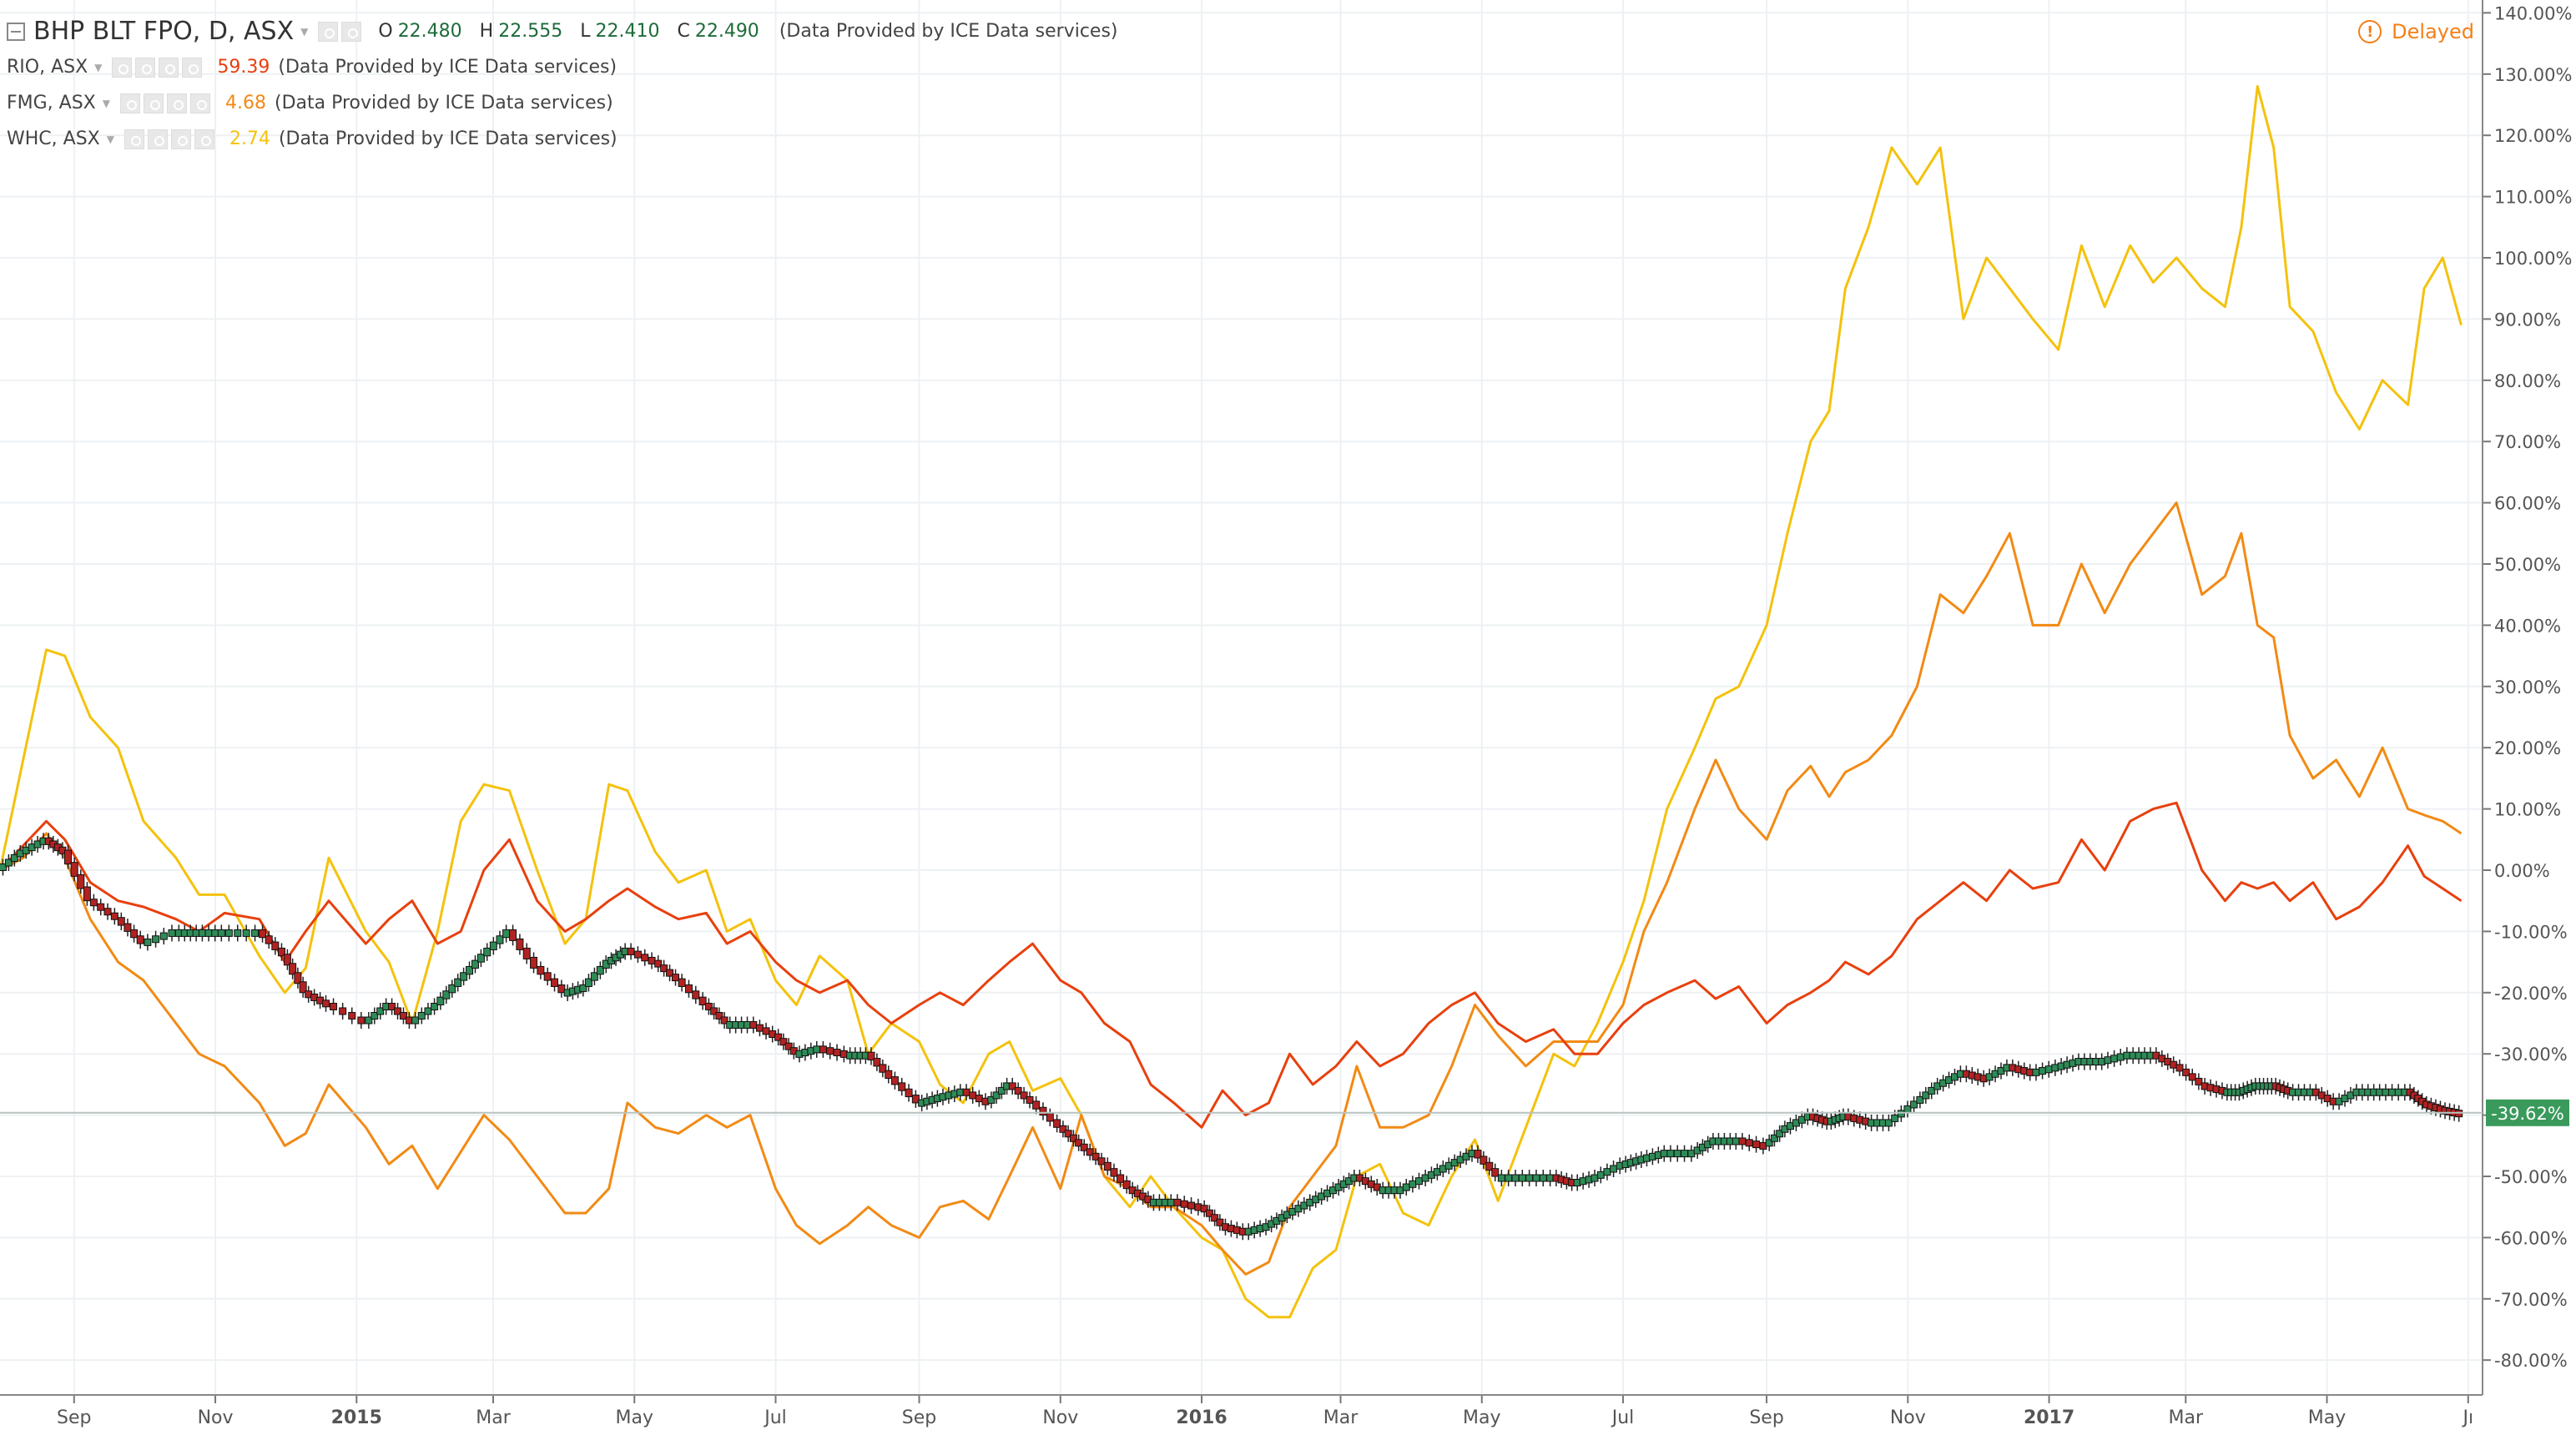 This screenshot has height=1435, width=2576. I want to click on y-tick-label: 120.00%, so click(2533, 136).